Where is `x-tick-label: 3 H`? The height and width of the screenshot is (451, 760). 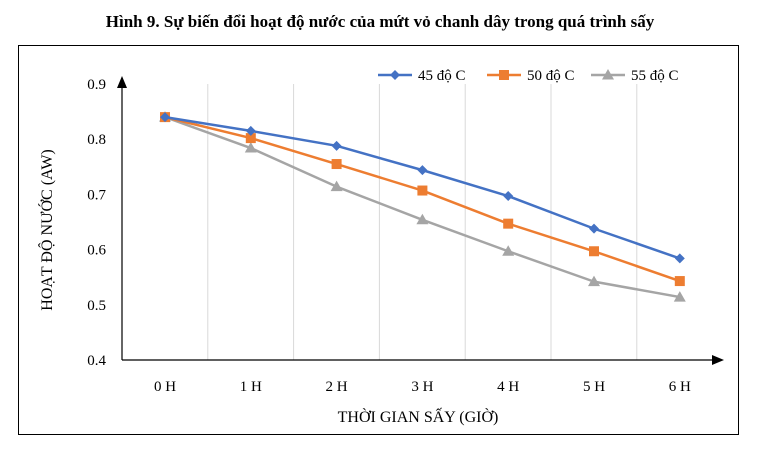 x-tick-label: 3 H is located at coordinates (422, 387).